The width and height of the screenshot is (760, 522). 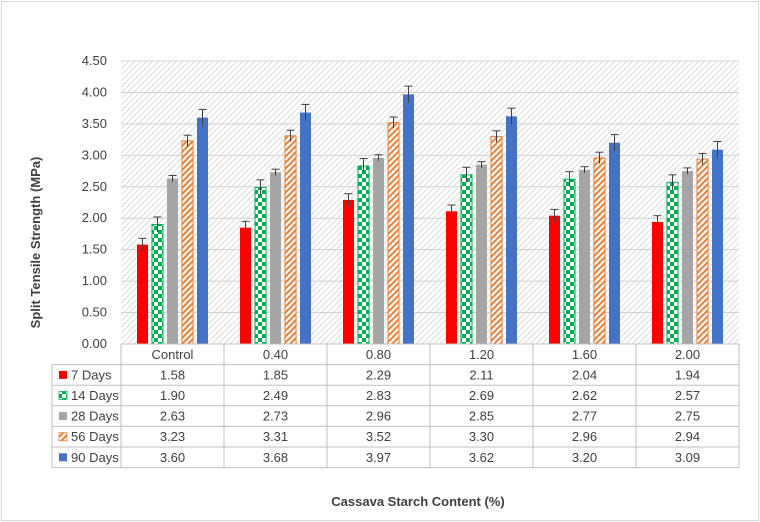 I want to click on data-label: 2.49, so click(x=275, y=395).